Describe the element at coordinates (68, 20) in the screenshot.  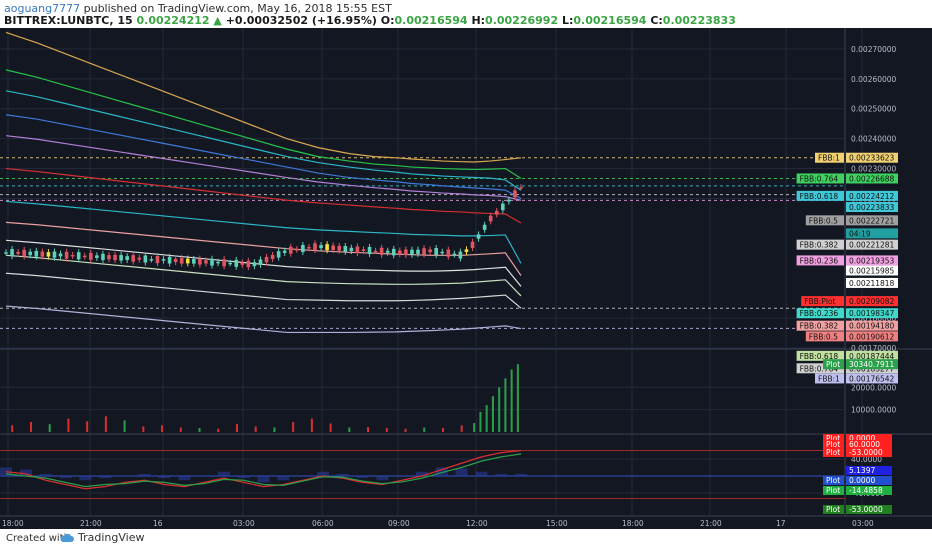
I see `symbol-label: BITTREX:LUNBTC, 15` at that location.